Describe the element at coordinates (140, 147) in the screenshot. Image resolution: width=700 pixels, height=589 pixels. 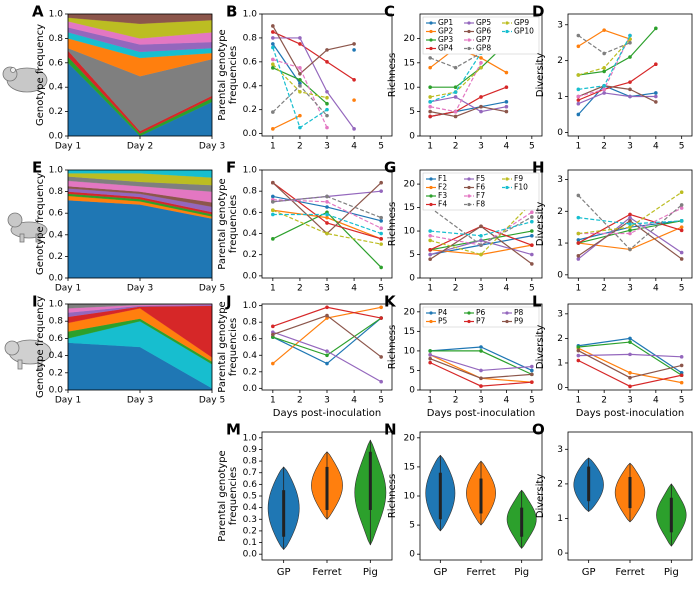
I see `x-tick-label: Day 2` at that location.